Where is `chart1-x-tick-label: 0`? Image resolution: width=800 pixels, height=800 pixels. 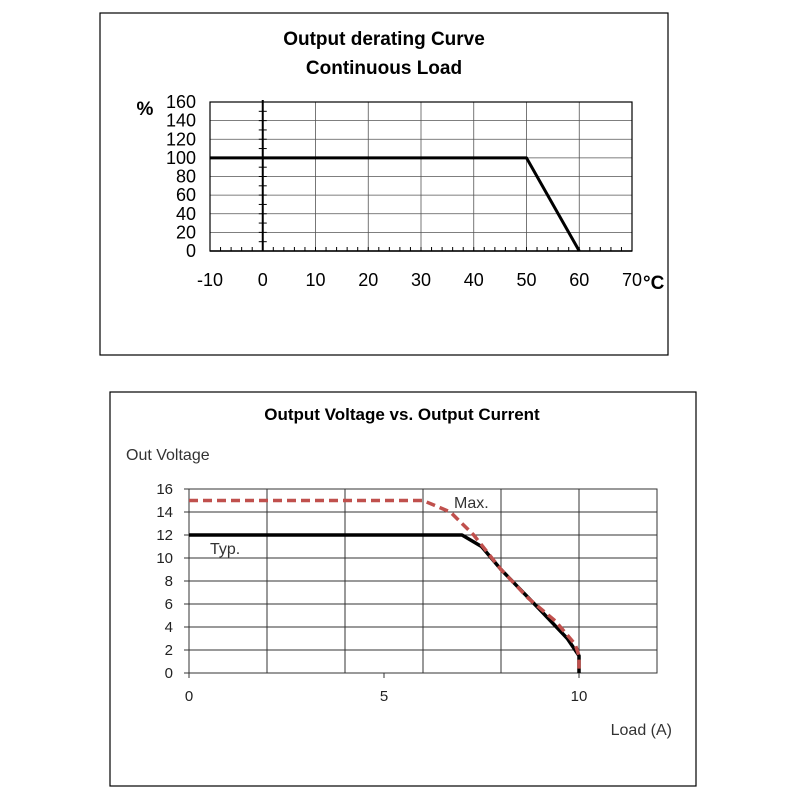
chart1-x-tick-label: 0 is located at coordinates (263, 280).